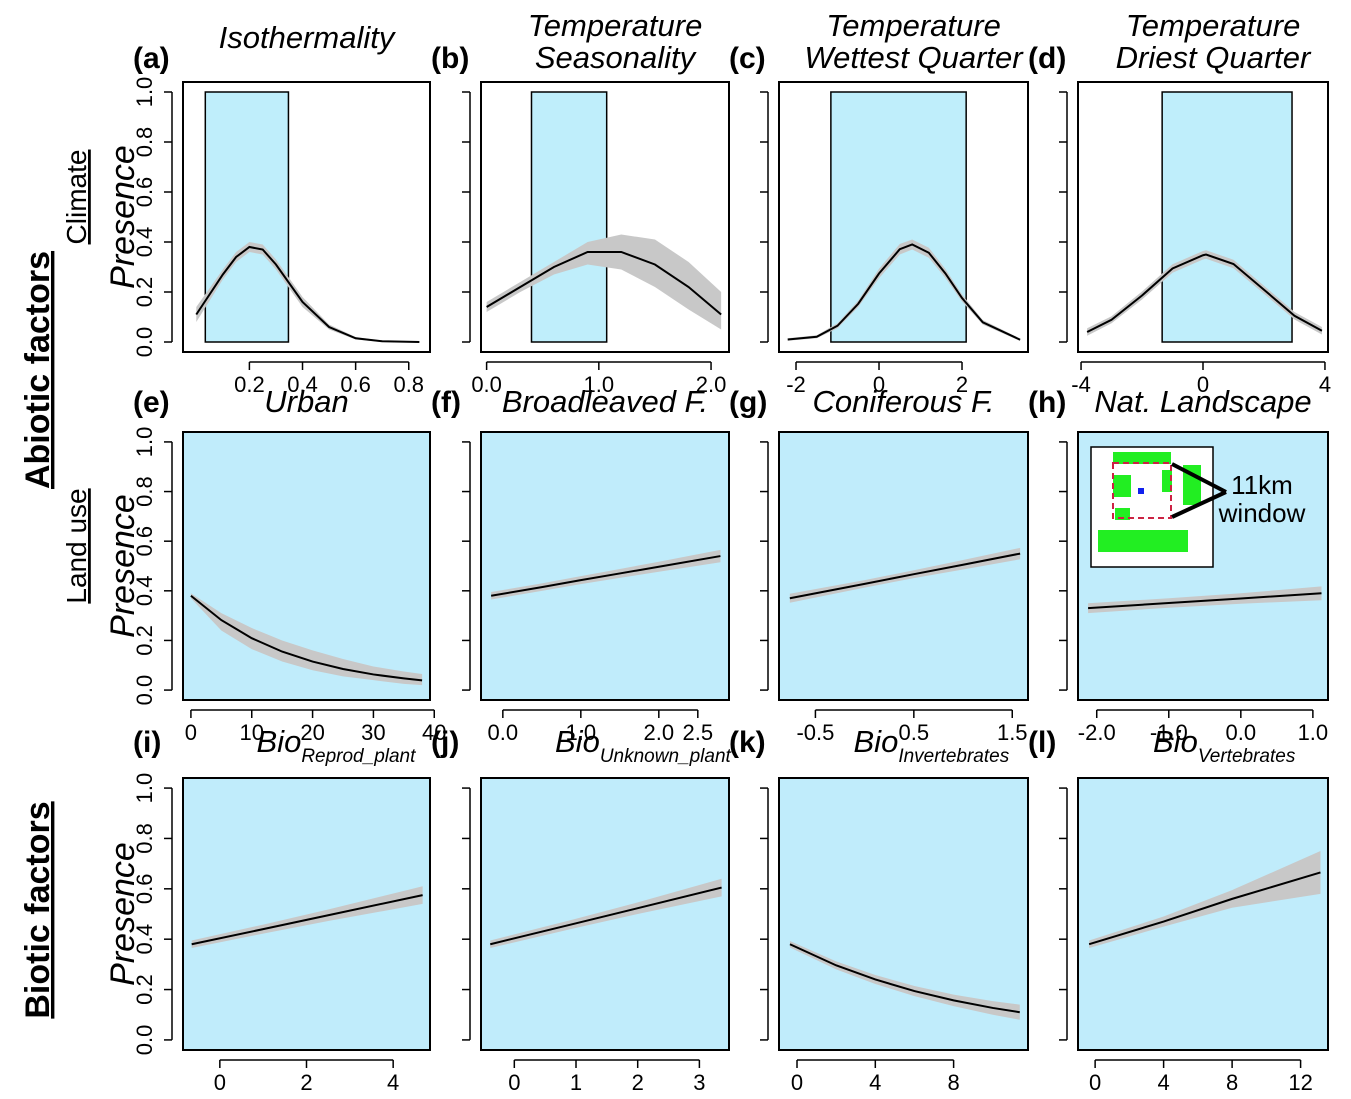  What do you see at coordinates (151, 58) in the screenshot?
I see `panel-label: (a)` at bounding box center [151, 58].